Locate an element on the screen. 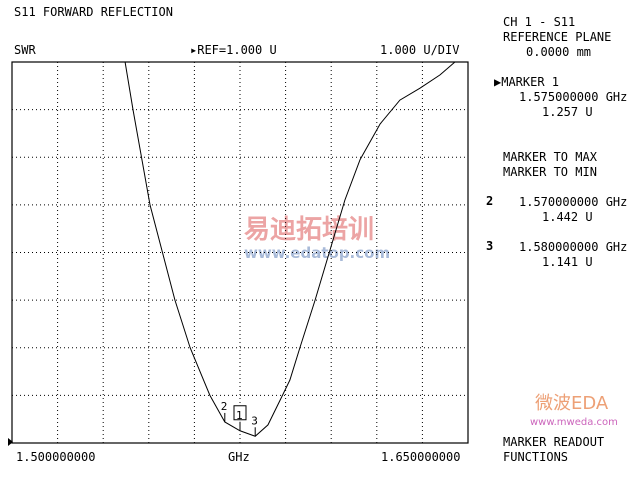 This screenshot has width=640, height=480. marker-2-label: 2 is located at coordinates (224, 406).